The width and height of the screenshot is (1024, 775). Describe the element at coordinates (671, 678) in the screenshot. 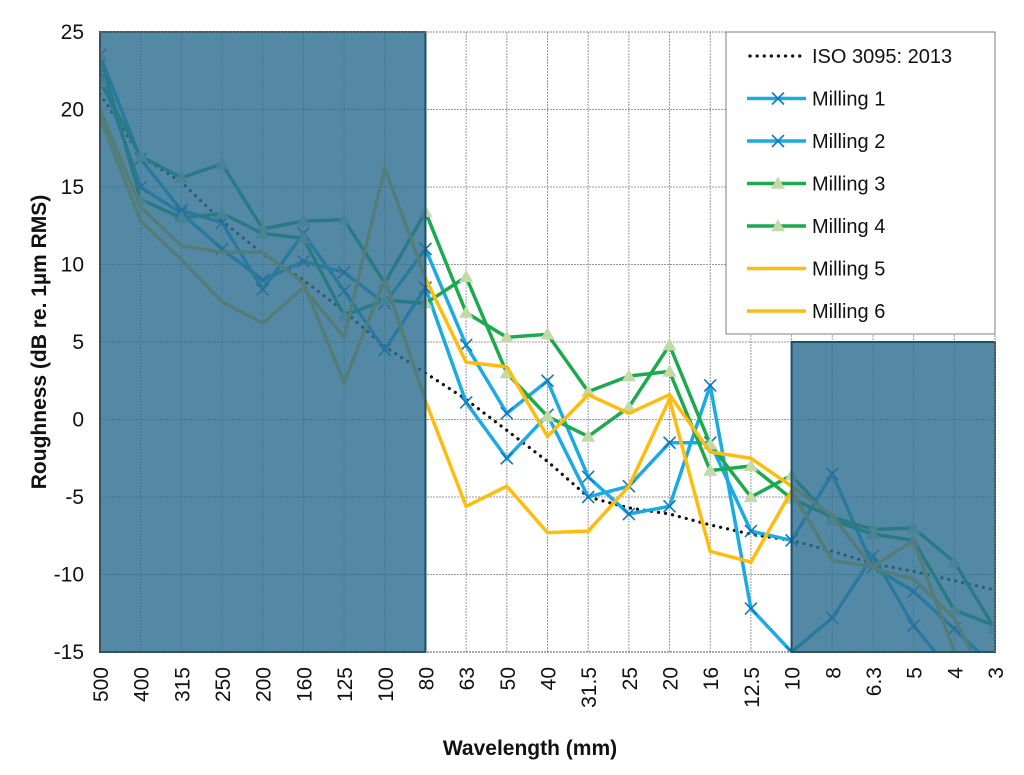

I see `x-tick-label: 20` at that location.